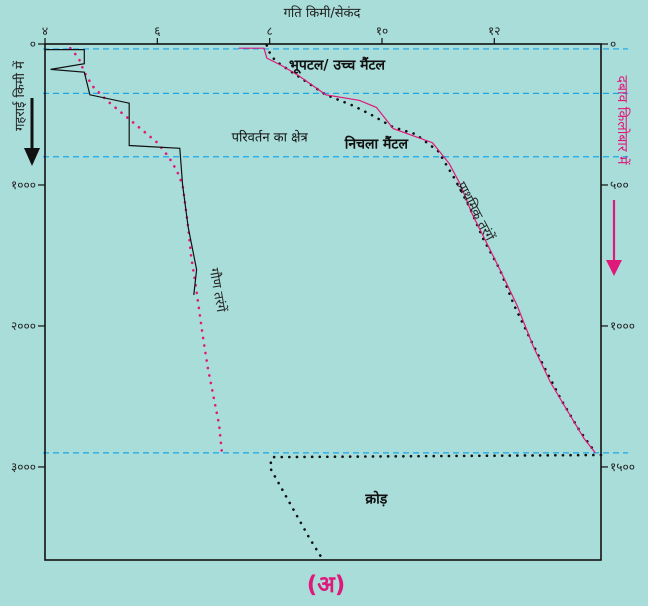 The image size is (648, 606). What do you see at coordinates (20, 96) in the screenshot?
I see `y-left-axis-title: गहराई किमी में` at bounding box center [20, 96].